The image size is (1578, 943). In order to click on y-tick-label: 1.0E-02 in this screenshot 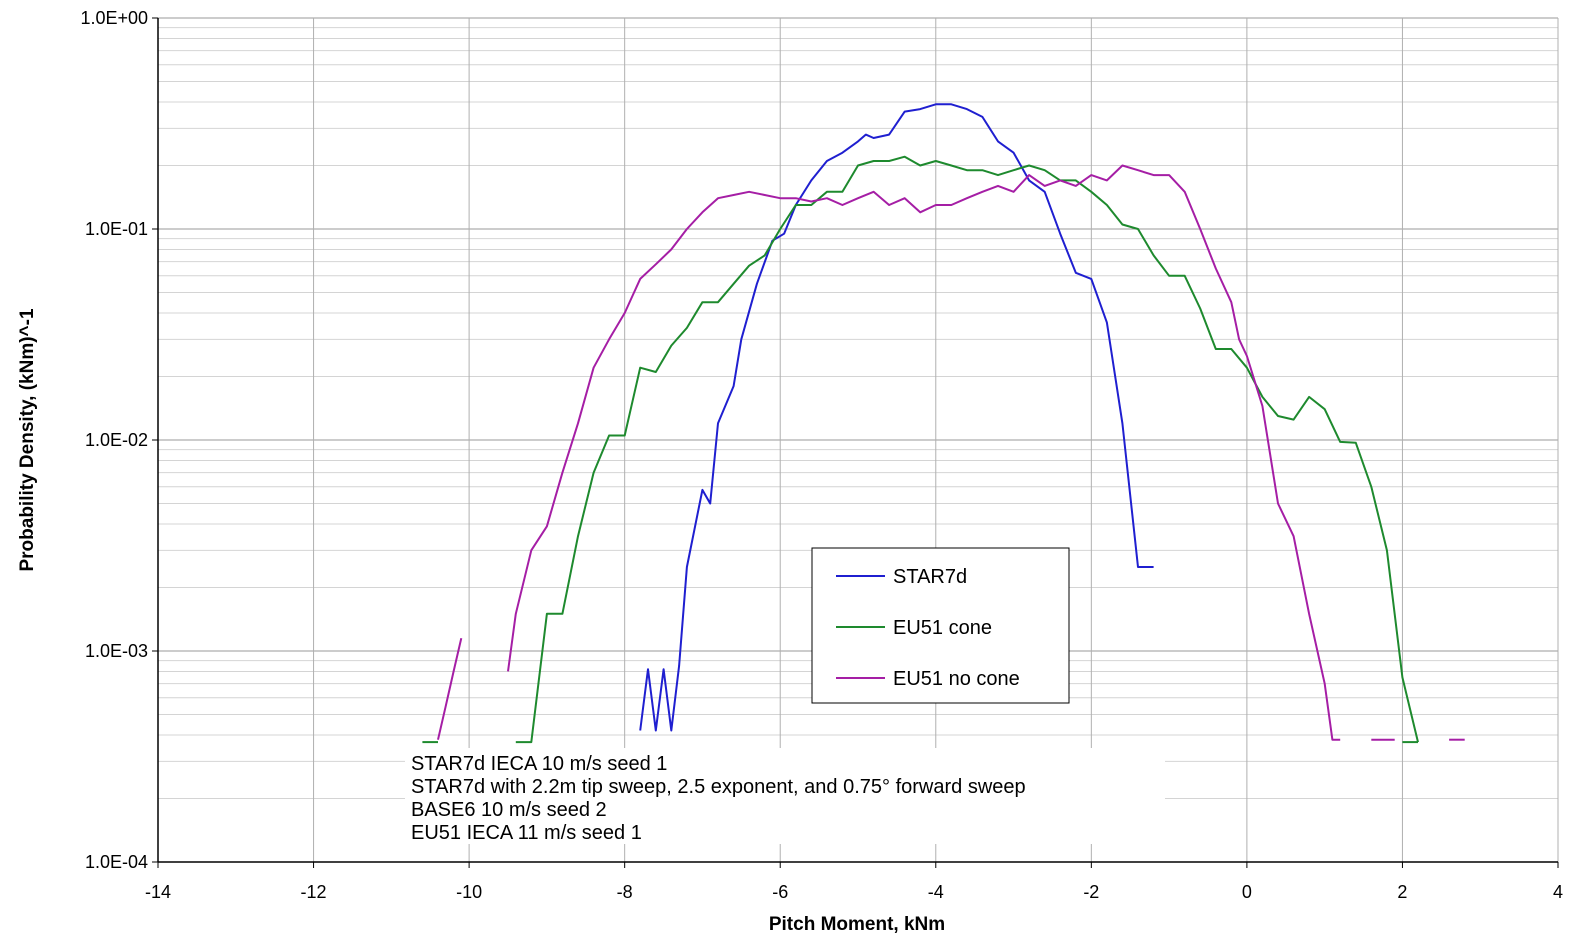, I will do `click(116, 440)`.